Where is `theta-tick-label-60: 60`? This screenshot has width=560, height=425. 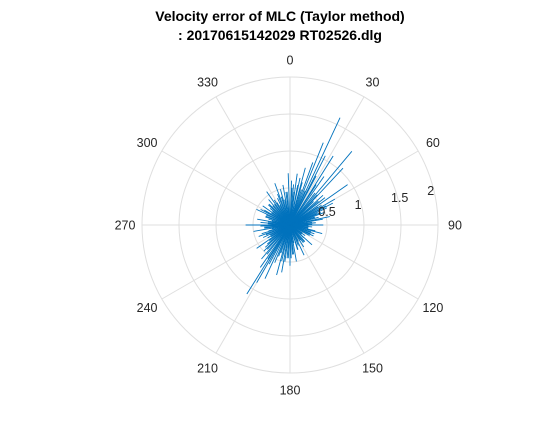
theta-tick-label-60: 60 is located at coordinates (433, 143).